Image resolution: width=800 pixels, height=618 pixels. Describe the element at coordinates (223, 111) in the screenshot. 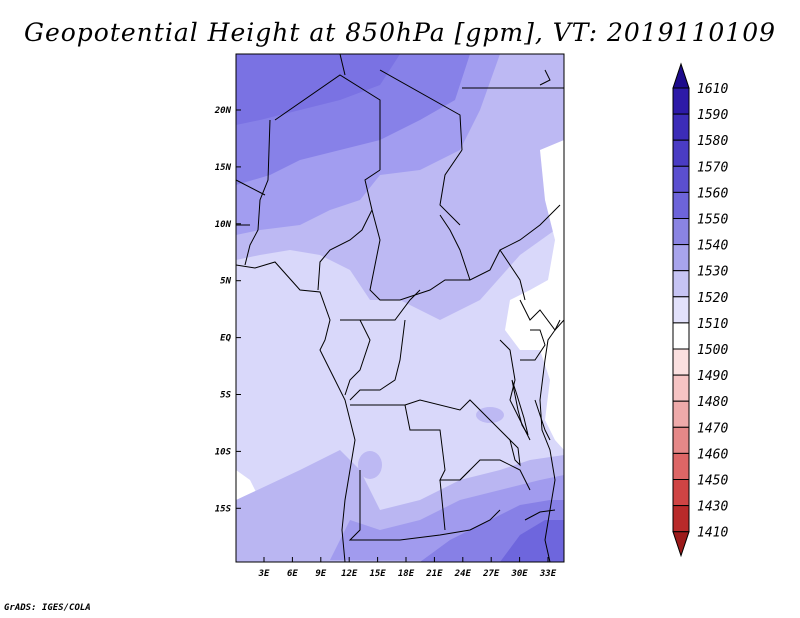

I see `lat-label: 20N` at that location.